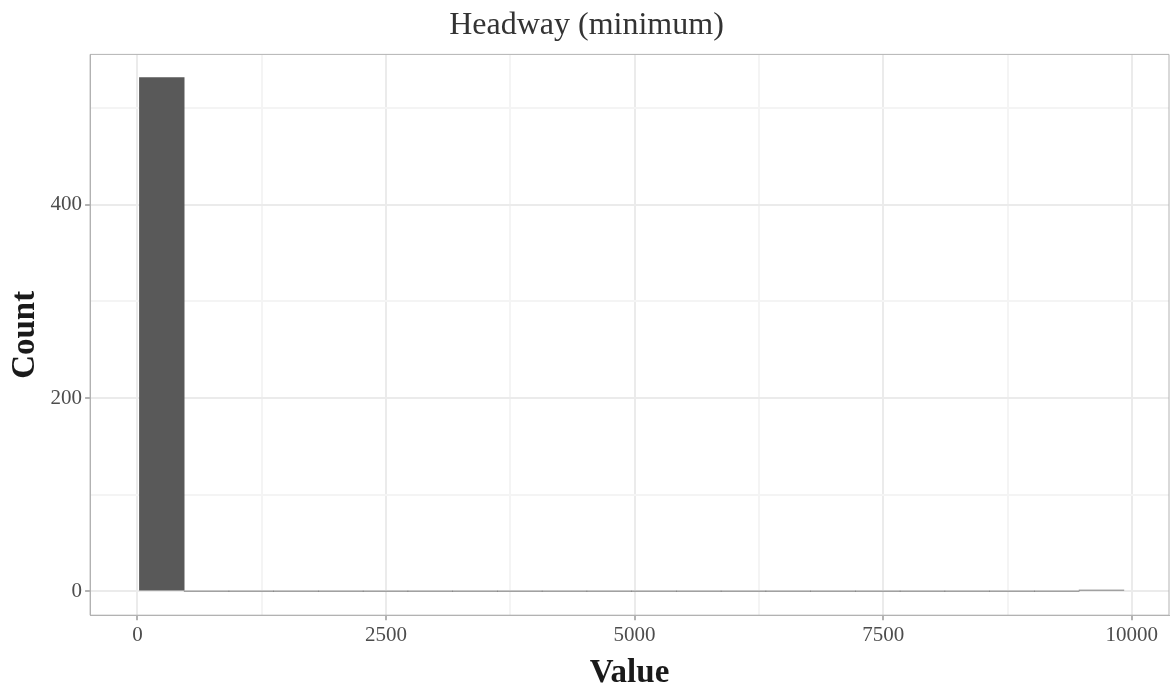  What do you see at coordinates (137, 634) in the screenshot?
I see `x-tick-label: 0` at bounding box center [137, 634].